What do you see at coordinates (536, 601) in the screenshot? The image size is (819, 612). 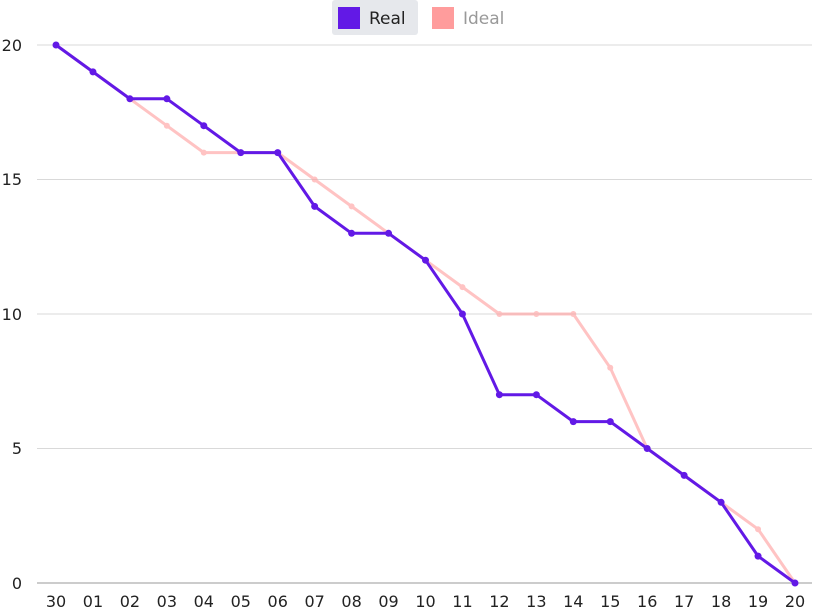 I see `x-tick-label: 13` at bounding box center [536, 601].